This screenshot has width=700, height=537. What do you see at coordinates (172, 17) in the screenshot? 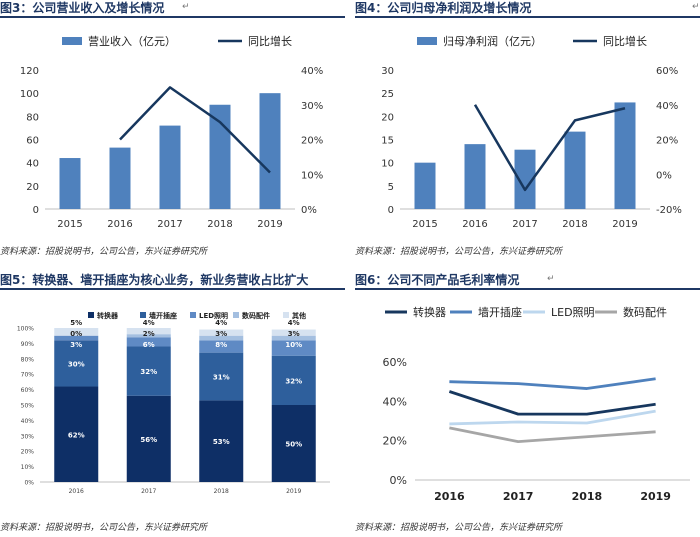
I see `figure-3-title-rule` at bounding box center [172, 17].